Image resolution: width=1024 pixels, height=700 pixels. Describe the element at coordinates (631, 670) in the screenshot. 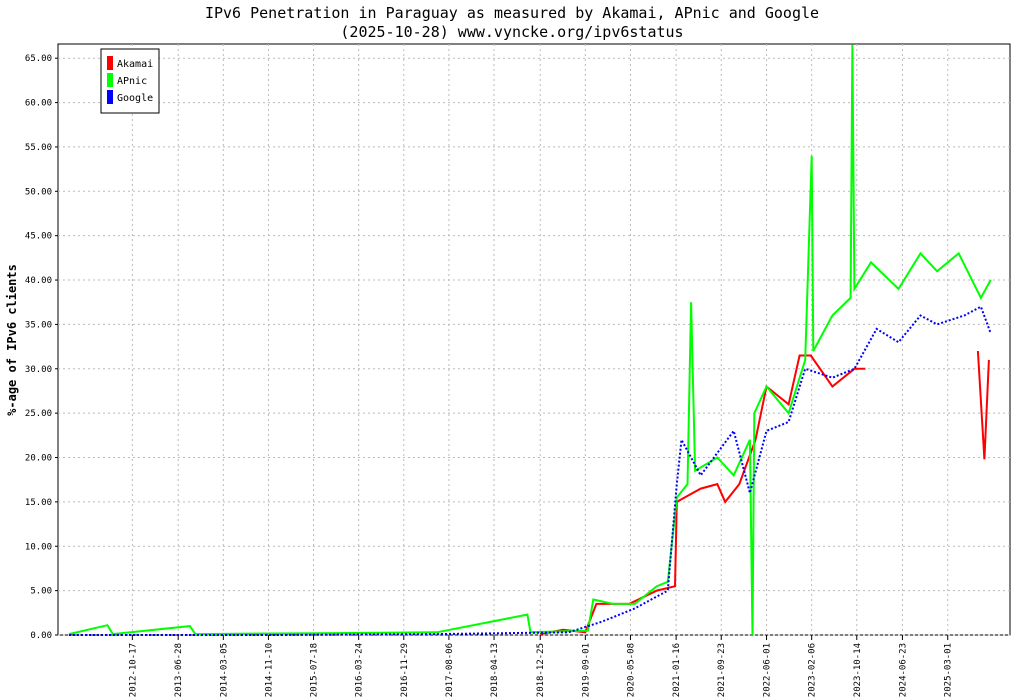

I see `x-tick-label: 2020-05-08` at that location.